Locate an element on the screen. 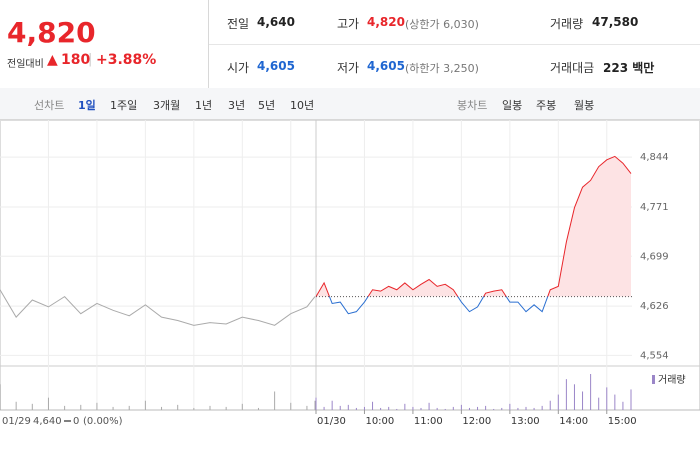 This screenshot has width=700, height=450. tab-group-label: 선차트 is located at coordinates (49, 105).